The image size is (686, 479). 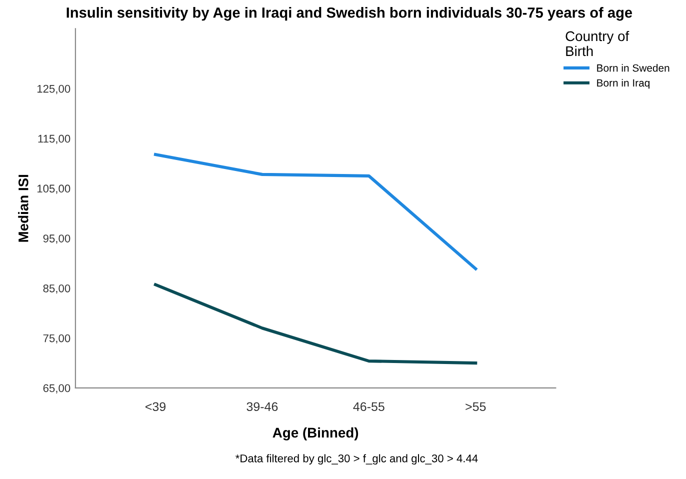 I want to click on x-axis-title: Age (Binned), so click(x=315, y=433).